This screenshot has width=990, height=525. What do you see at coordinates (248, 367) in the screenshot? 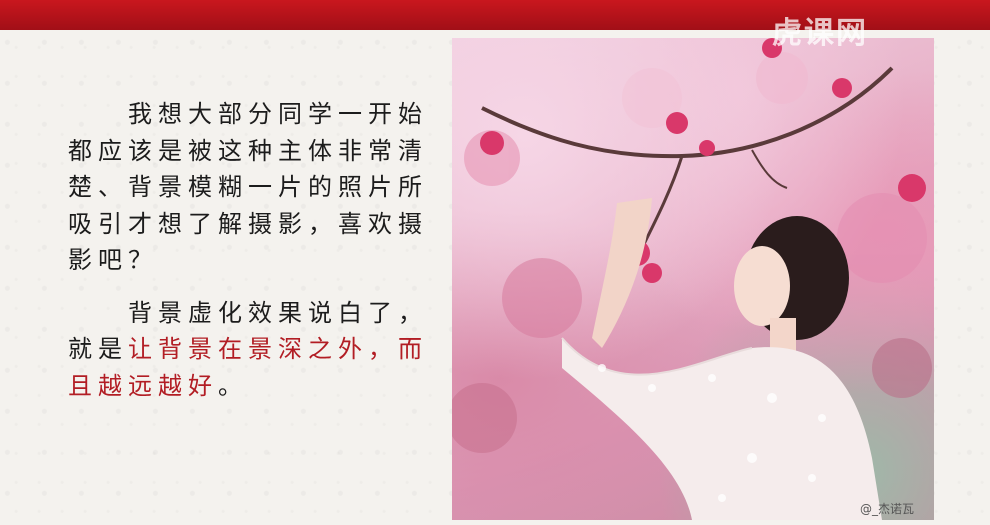
I see `paragraph-2-red: 让背景在景深之外，而且越远越好` at bounding box center [248, 367].